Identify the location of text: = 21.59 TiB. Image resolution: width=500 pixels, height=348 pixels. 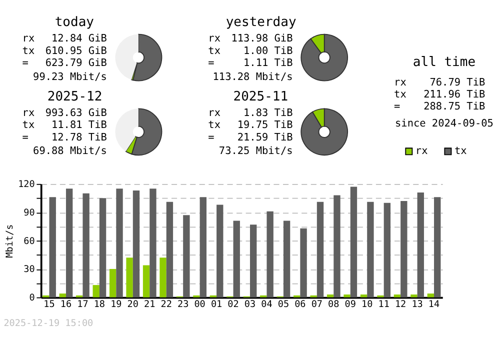
(250, 138).